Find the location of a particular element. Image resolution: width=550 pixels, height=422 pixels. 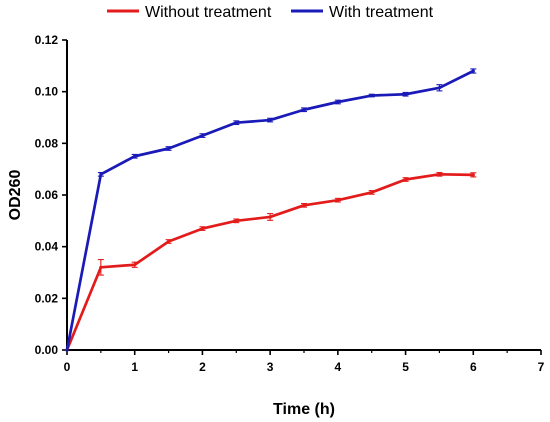

y-axis-label: OD260 is located at coordinates (15, 195).